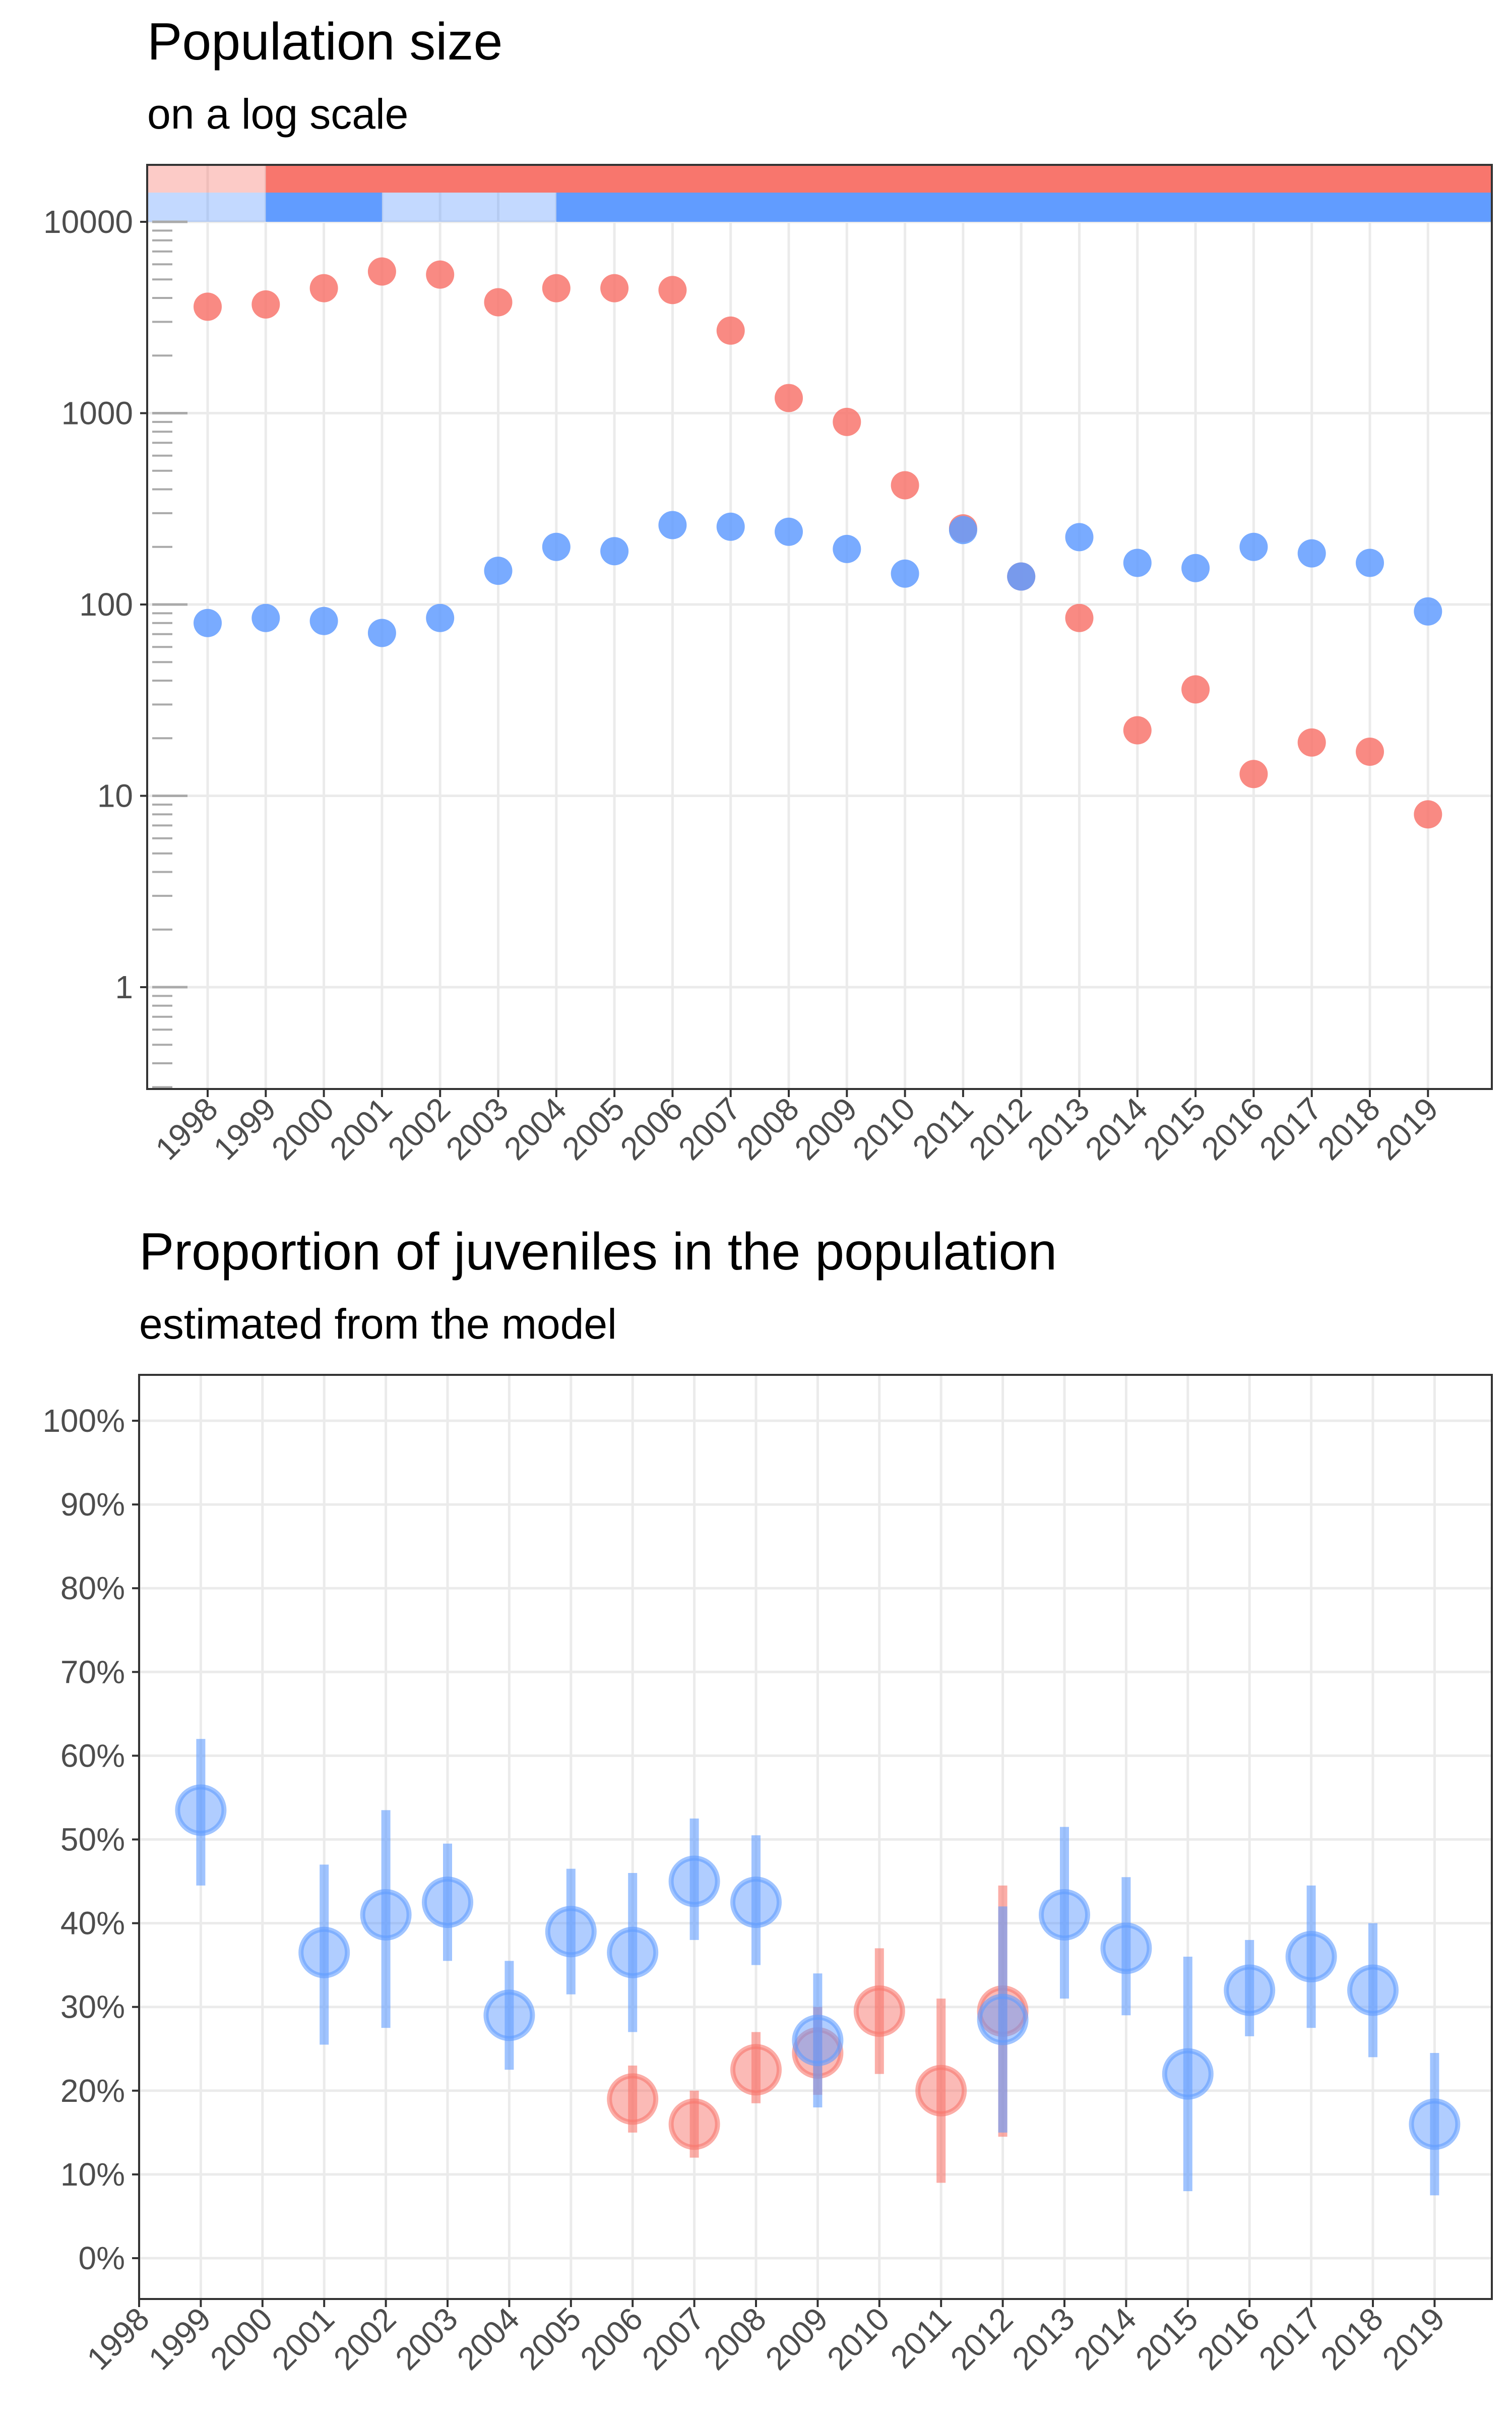 This screenshot has height=2420, width=1512. Describe the element at coordinates (92, 1755) in the screenshot. I see `y-tick-label: 60%` at that location.